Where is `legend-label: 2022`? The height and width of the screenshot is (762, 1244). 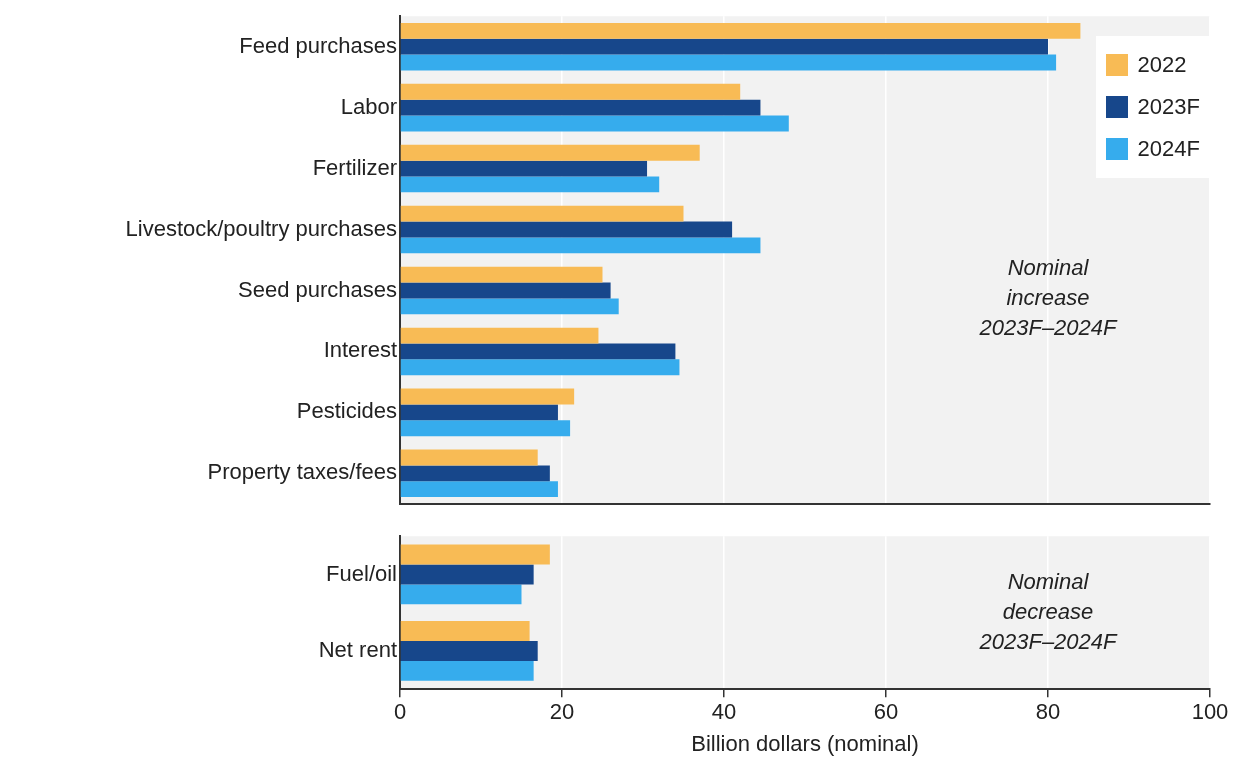 legend-label: 2022 is located at coordinates (1162, 65).